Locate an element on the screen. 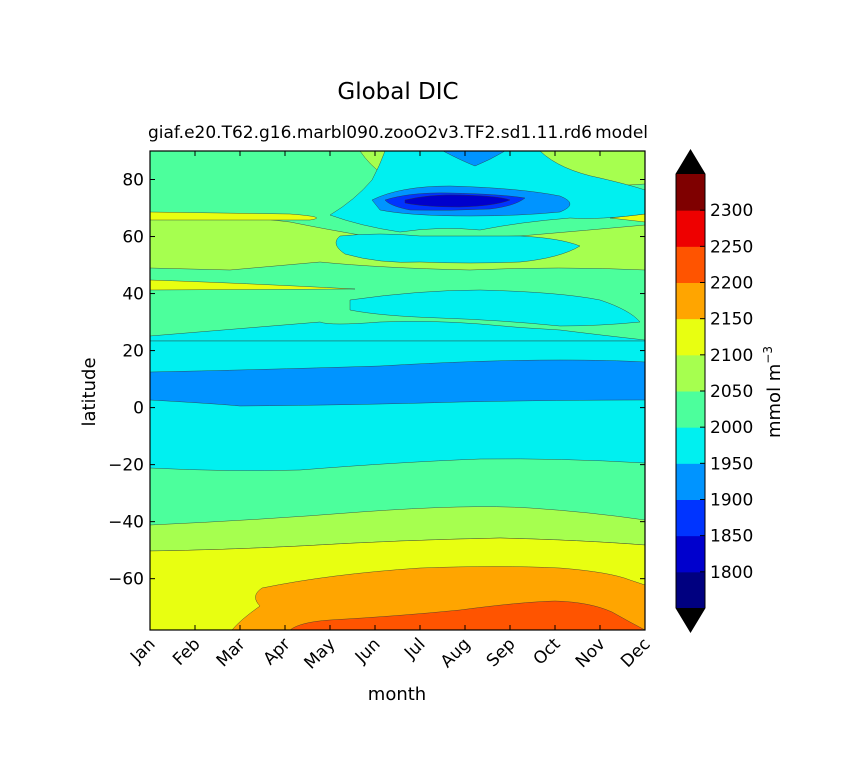 Image resolution: width=866 pixels, height=783 pixels. colorbar-tick-label: 2000 is located at coordinates (731, 428).